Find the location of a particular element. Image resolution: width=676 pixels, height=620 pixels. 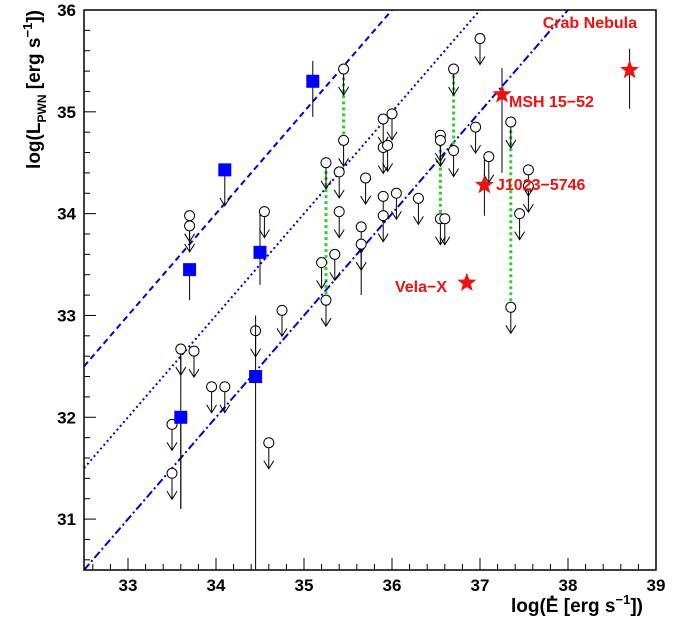

x-axis-title-dot is located at coordinates (552, 597).